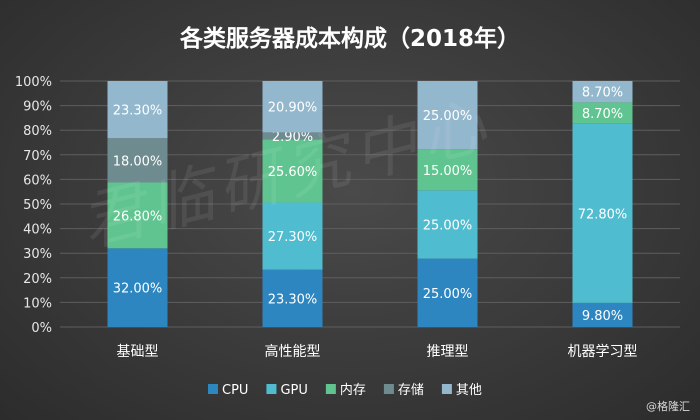  What do you see at coordinates (37, 180) in the screenshot?
I see `y-tick-label: 60%` at bounding box center [37, 180].